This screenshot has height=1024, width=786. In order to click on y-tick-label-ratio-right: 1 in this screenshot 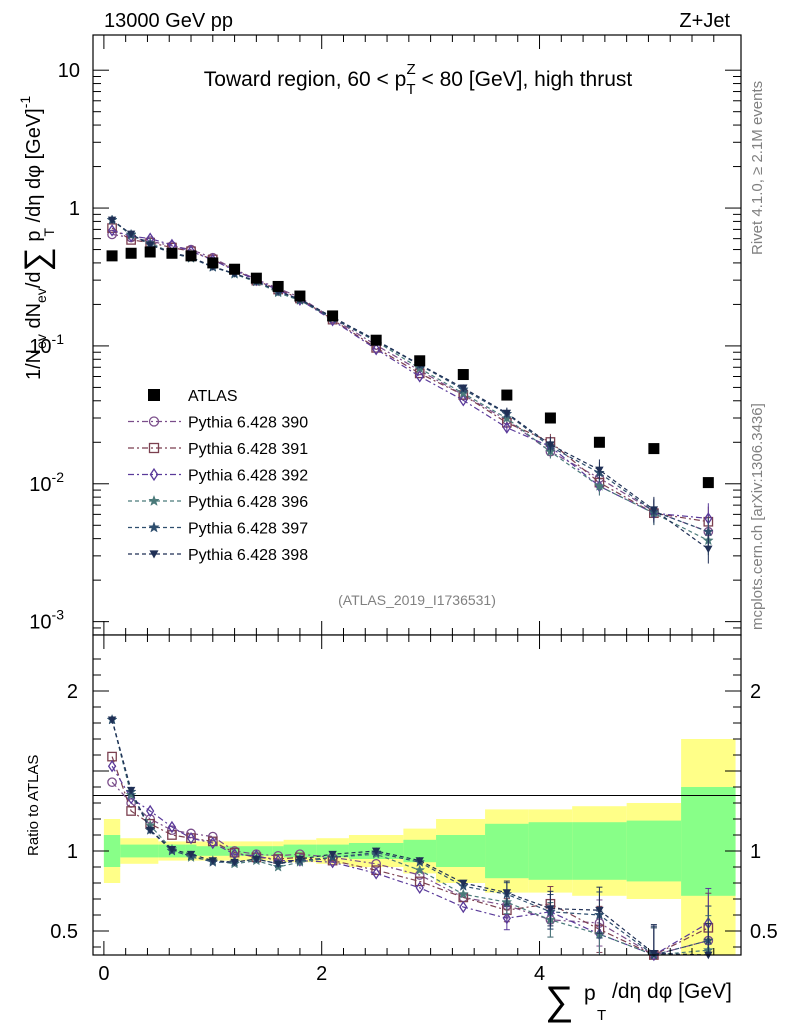, I will do `click(755, 852)`.